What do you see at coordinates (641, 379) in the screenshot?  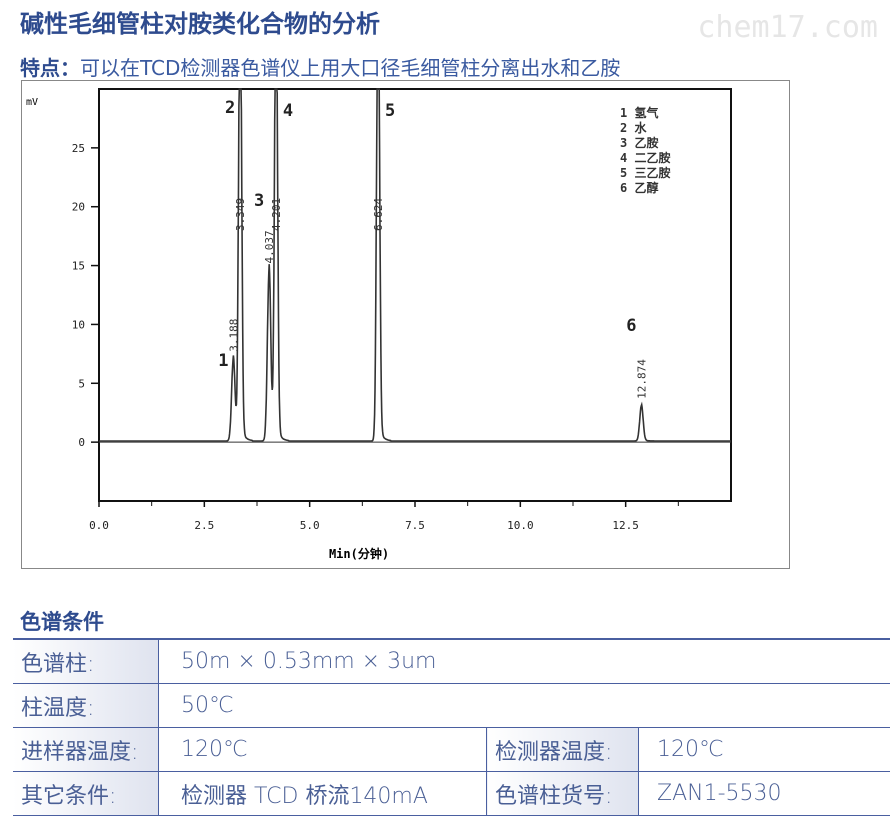 I see `peak-retention-time-label: 12.874` at bounding box center [641, 379].